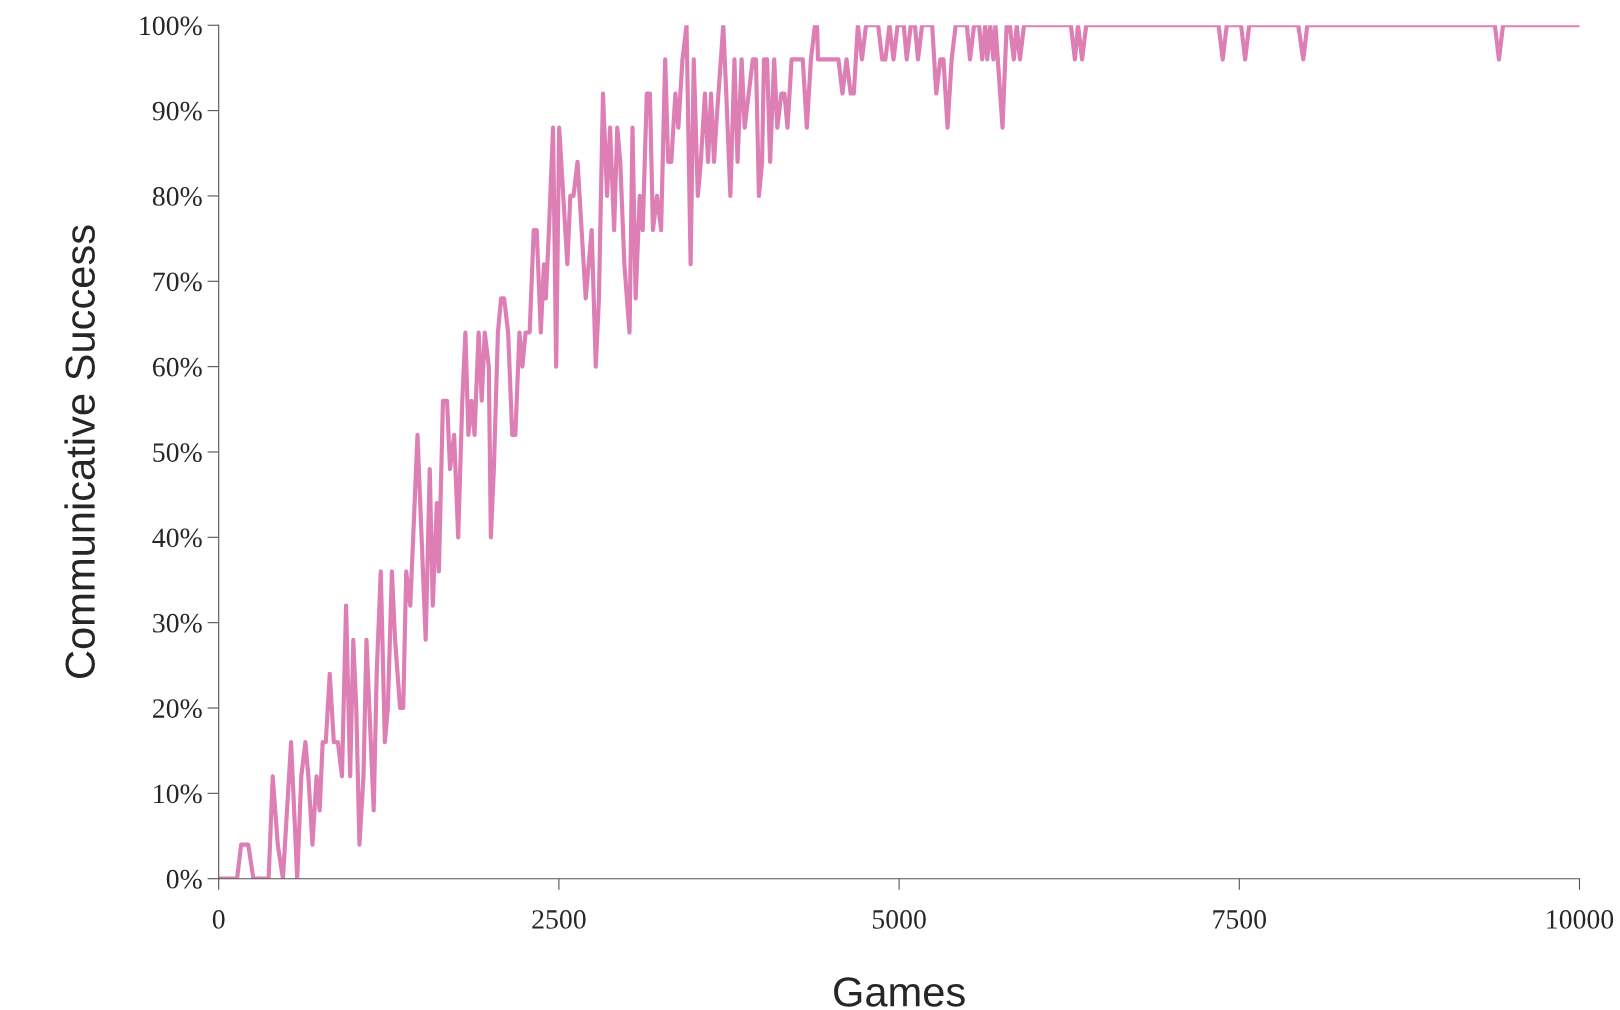 The image size is (1620, 1010). What do you see at coordinates (184, 879) in the screenshot?
I see `y-tick-label: 0%` at bounding box center [184, 879].